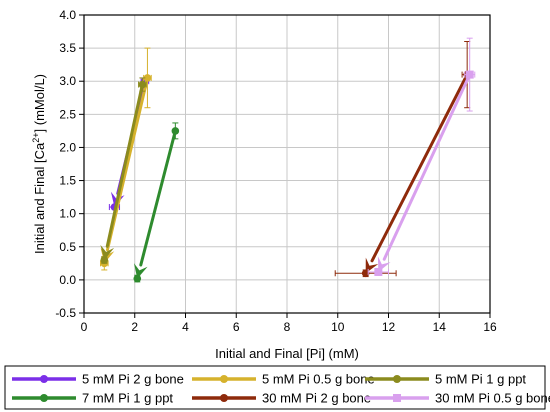 The height and width of the screenshot is (412, 550). Describe the element at coordinates (67, 280) in the screenshot. I see `y-tick-label: 0.0` at that location.